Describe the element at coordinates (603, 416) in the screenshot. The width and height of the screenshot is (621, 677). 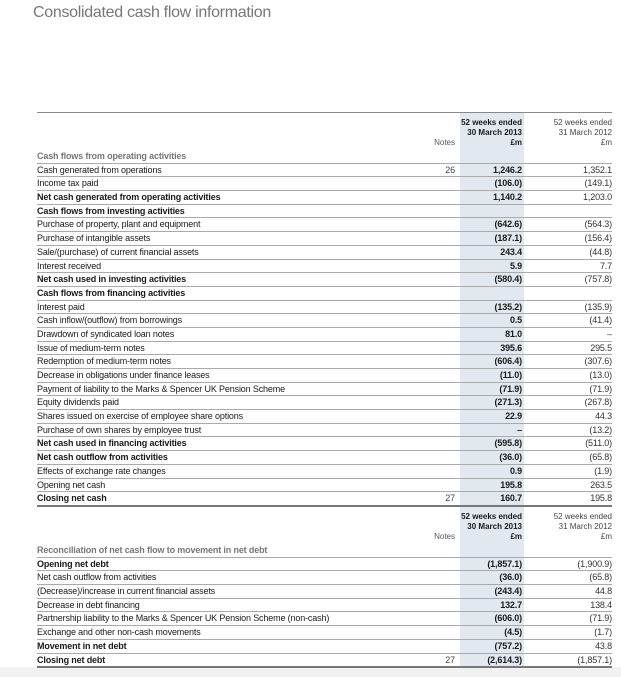
I see `previous-year-value: 44.3` at that location.